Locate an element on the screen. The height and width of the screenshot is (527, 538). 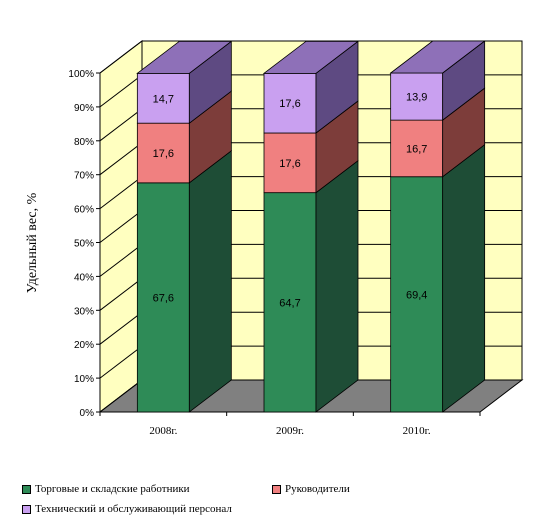
legend-item-managers: Руководители is located at coordinates (311, 489).